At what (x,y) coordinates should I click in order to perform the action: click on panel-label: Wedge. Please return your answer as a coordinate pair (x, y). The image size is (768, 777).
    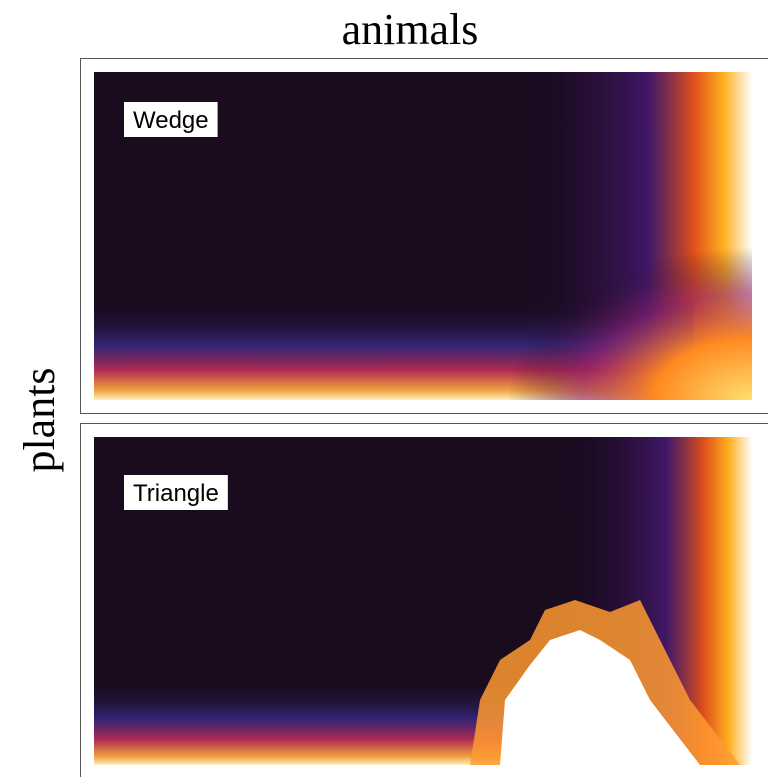
    Looking at the image, I should click on (171, 120).